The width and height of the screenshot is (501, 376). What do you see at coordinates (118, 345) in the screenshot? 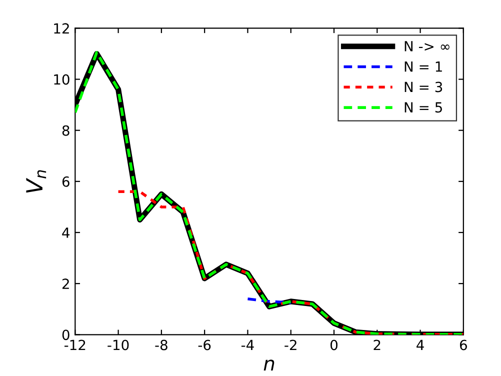
I see `x-tick-label: -10` at bounding box center [118, 345].